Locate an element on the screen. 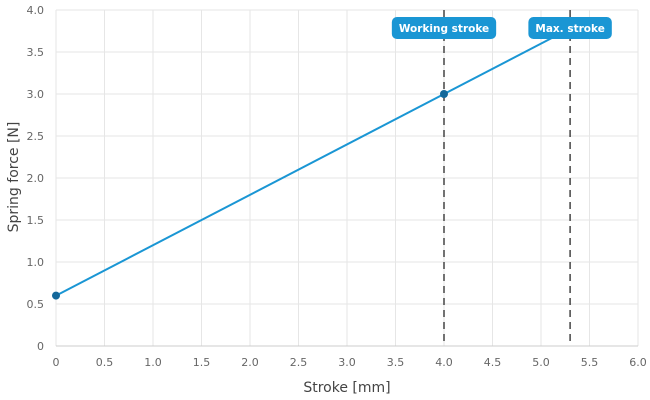 The image size is (650, 400). x-tick-label: 3.0 is located at coordinates (347, 362).